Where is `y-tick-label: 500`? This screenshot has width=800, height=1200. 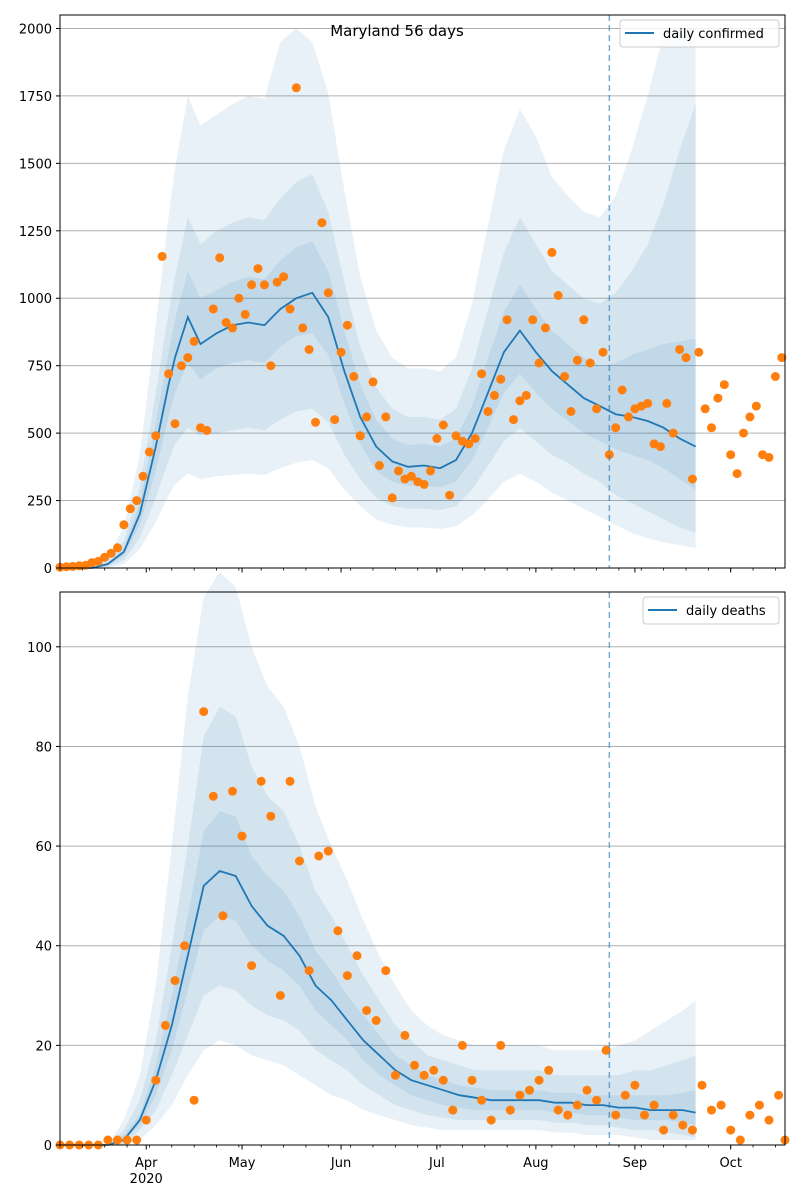 y-tick-label: 500 is located at coordinates (39, 434).